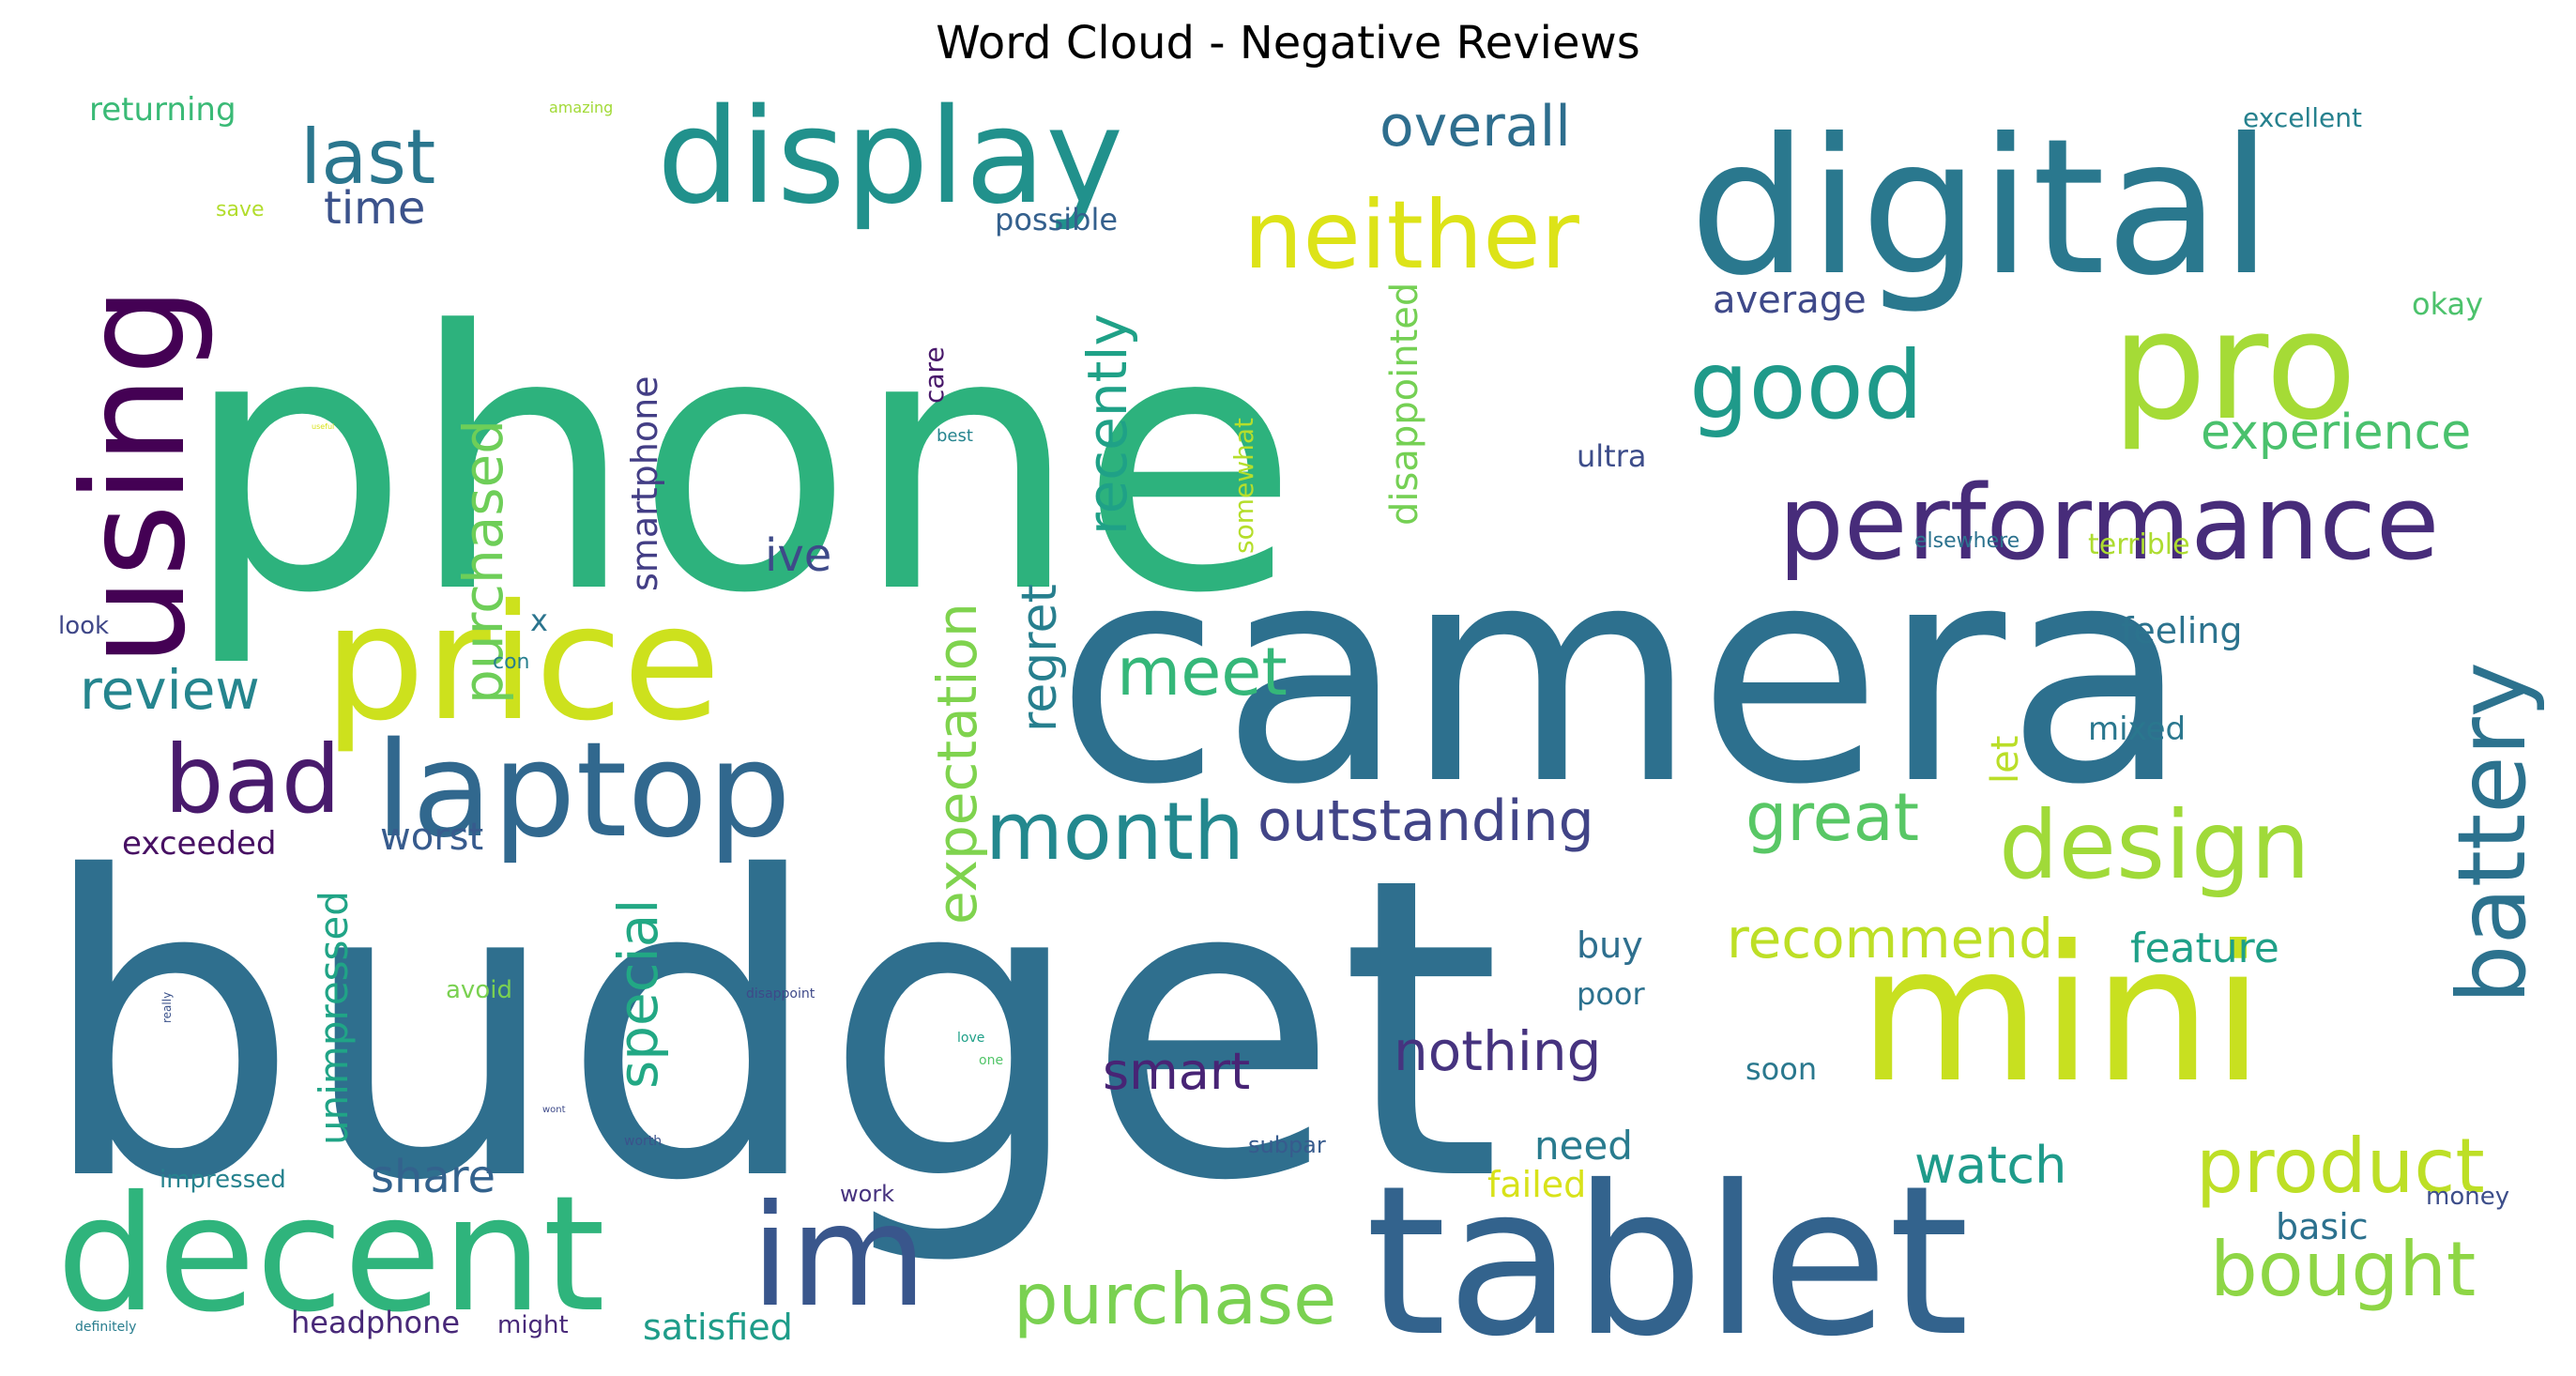 This screenshot has height=1376, width=2576. What do you see at coordinates (1475, 127) in the screenshot?
I see `cloud-word-overall: overall` at bounding box center [1475, 127].